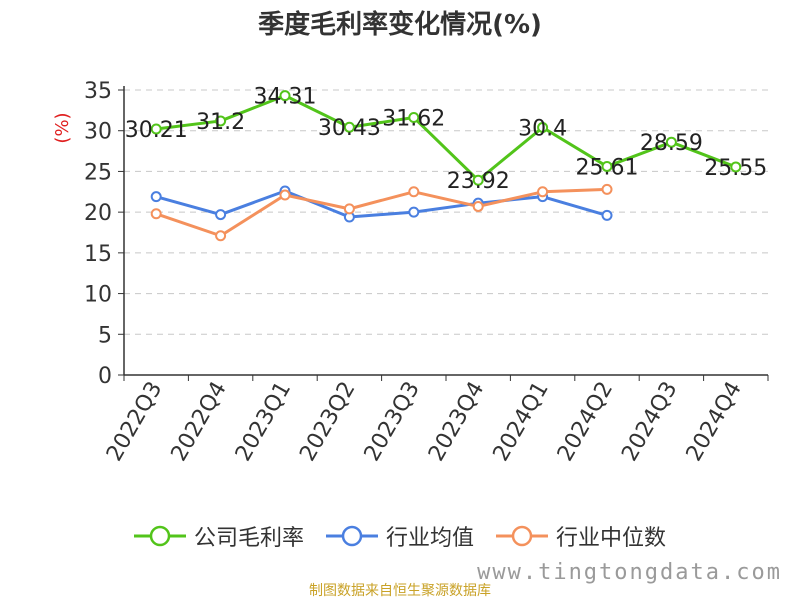  I want to click on data-label: 23.92, so click(478, 181).